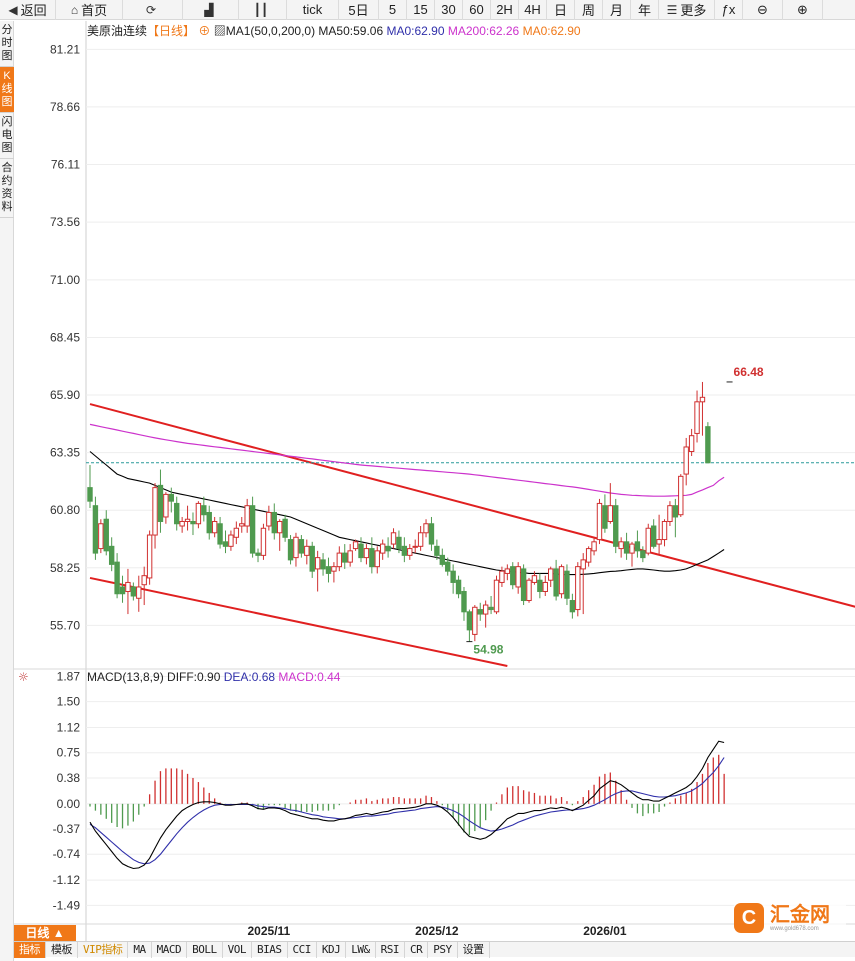 This screenshot has height=961, width=855. What do you see at coordinates (763, 10) in the screenshot?
I see `toolbar-zoom-out-button: ⊖` at bounding box center [763, 10].